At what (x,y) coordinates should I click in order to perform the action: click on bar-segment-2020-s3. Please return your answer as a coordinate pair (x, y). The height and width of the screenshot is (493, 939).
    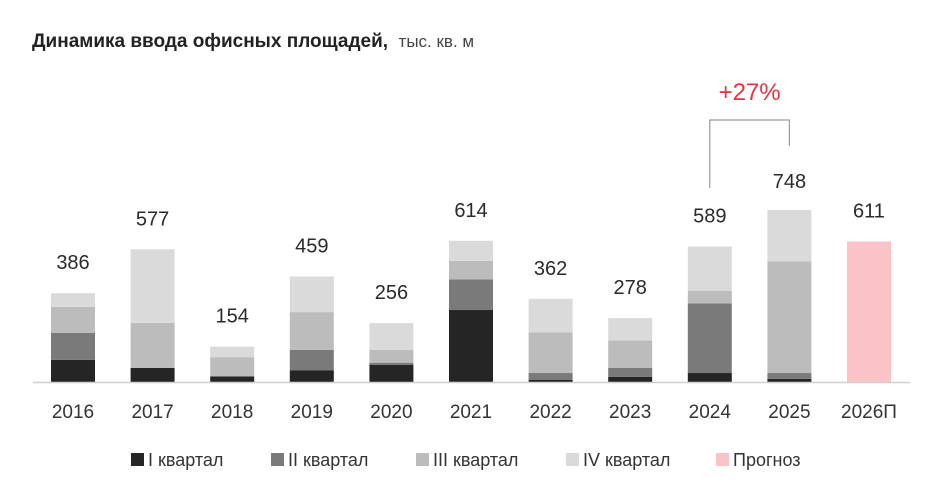
    Looking at the image, I should click on (391, 356).